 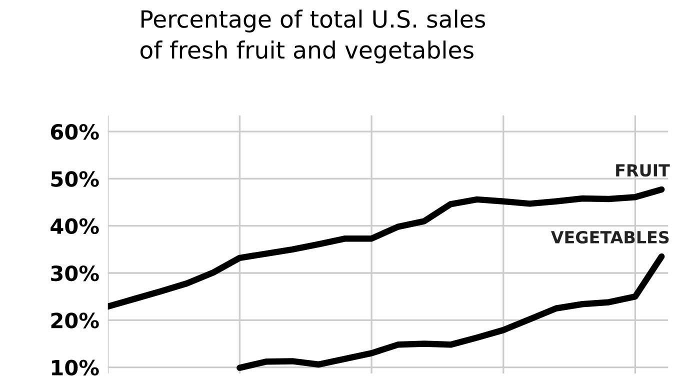 I want to click on chart-title: Percentage of total U.S. sales of fresh fruit and vegetables, so click(x=313, y=37).